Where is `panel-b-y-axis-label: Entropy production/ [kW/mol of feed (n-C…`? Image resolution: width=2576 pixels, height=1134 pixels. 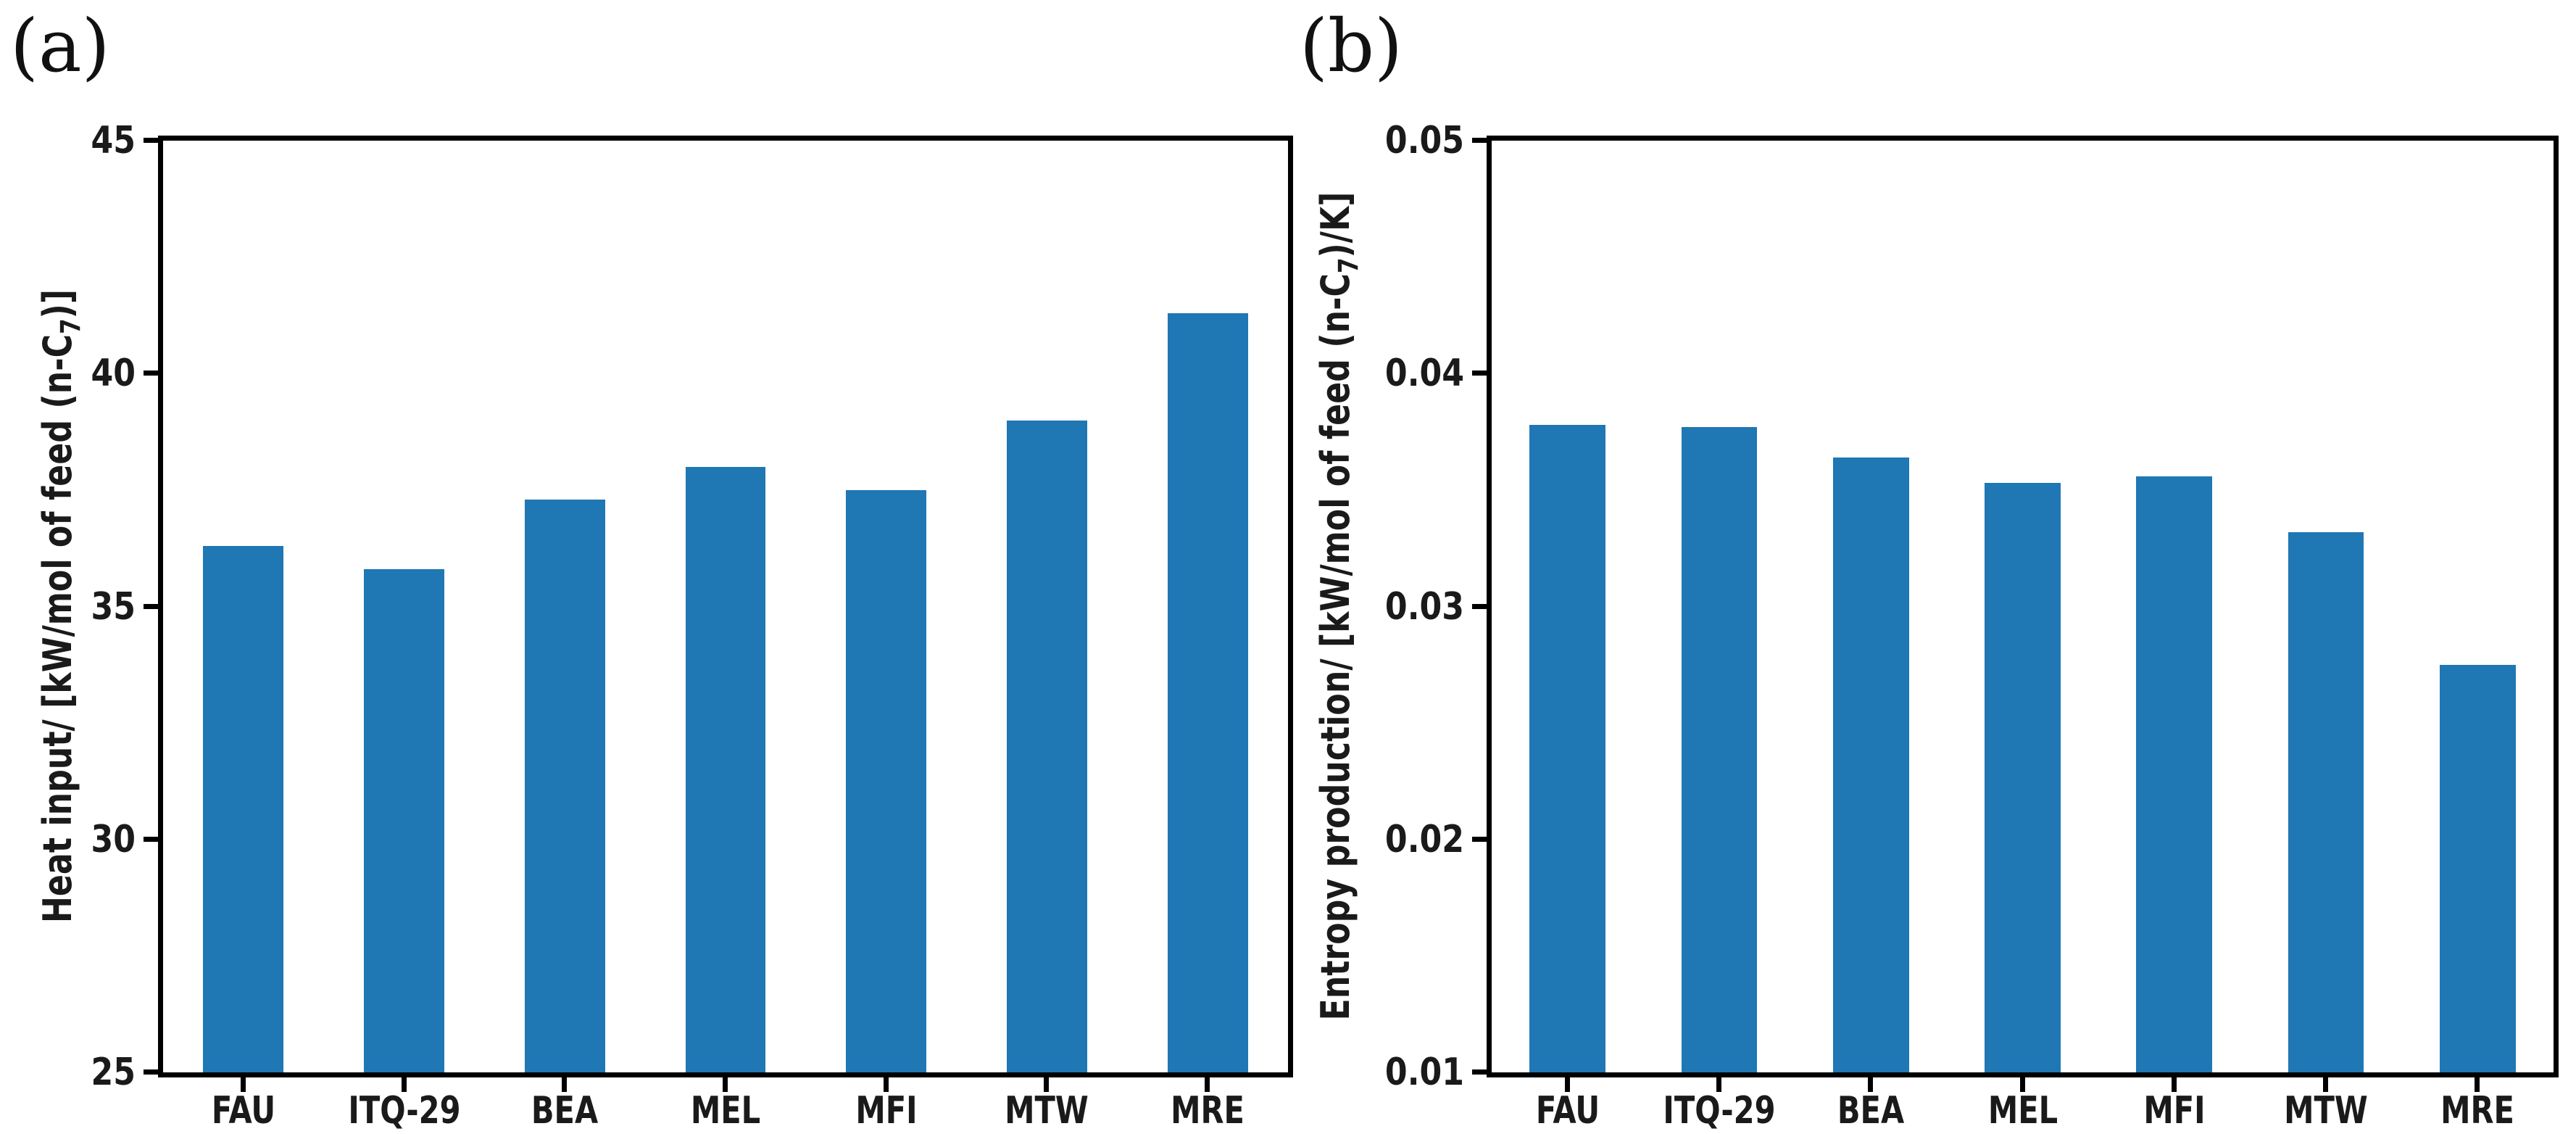 panel-b-y-axis-label: Entropy production/ [kW/mol of feed (n-C… is located at coordinates (1338, 606).